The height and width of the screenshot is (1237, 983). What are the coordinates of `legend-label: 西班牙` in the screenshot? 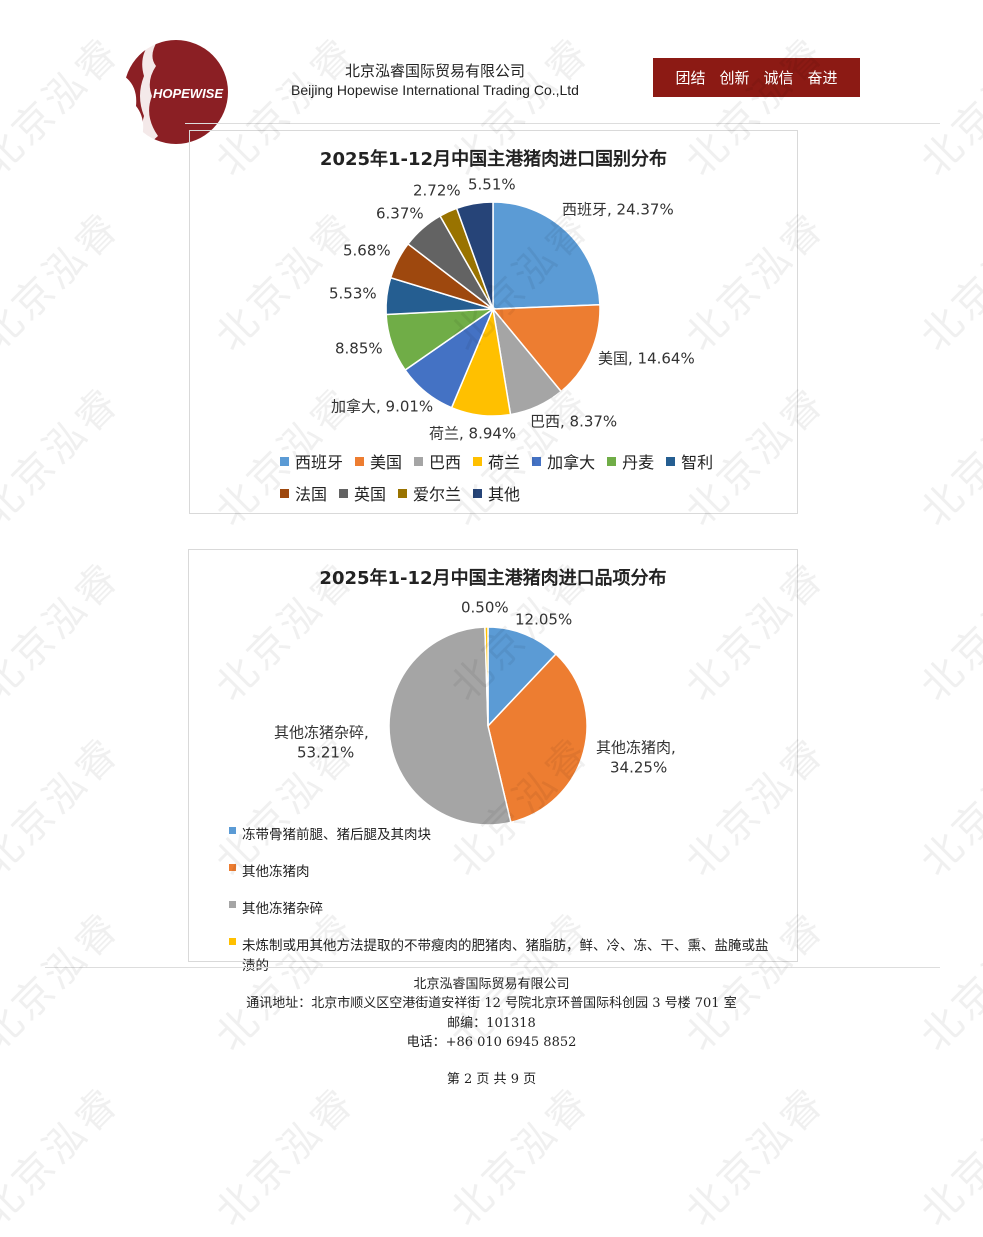 It's located at (319, 462).